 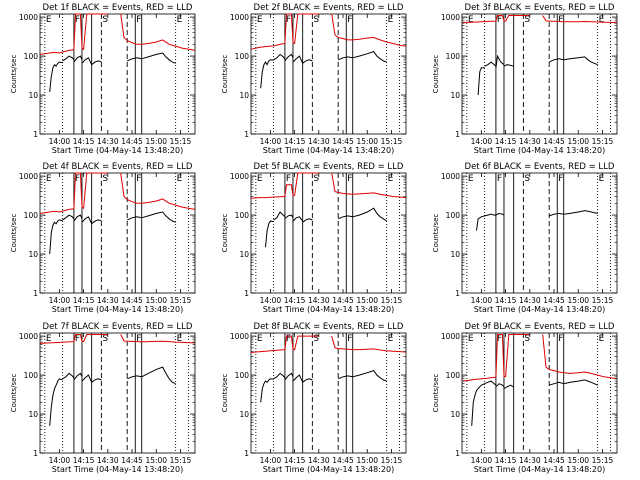 I want to click on x-tick-label: 15:15, so click(x=603, y=460).